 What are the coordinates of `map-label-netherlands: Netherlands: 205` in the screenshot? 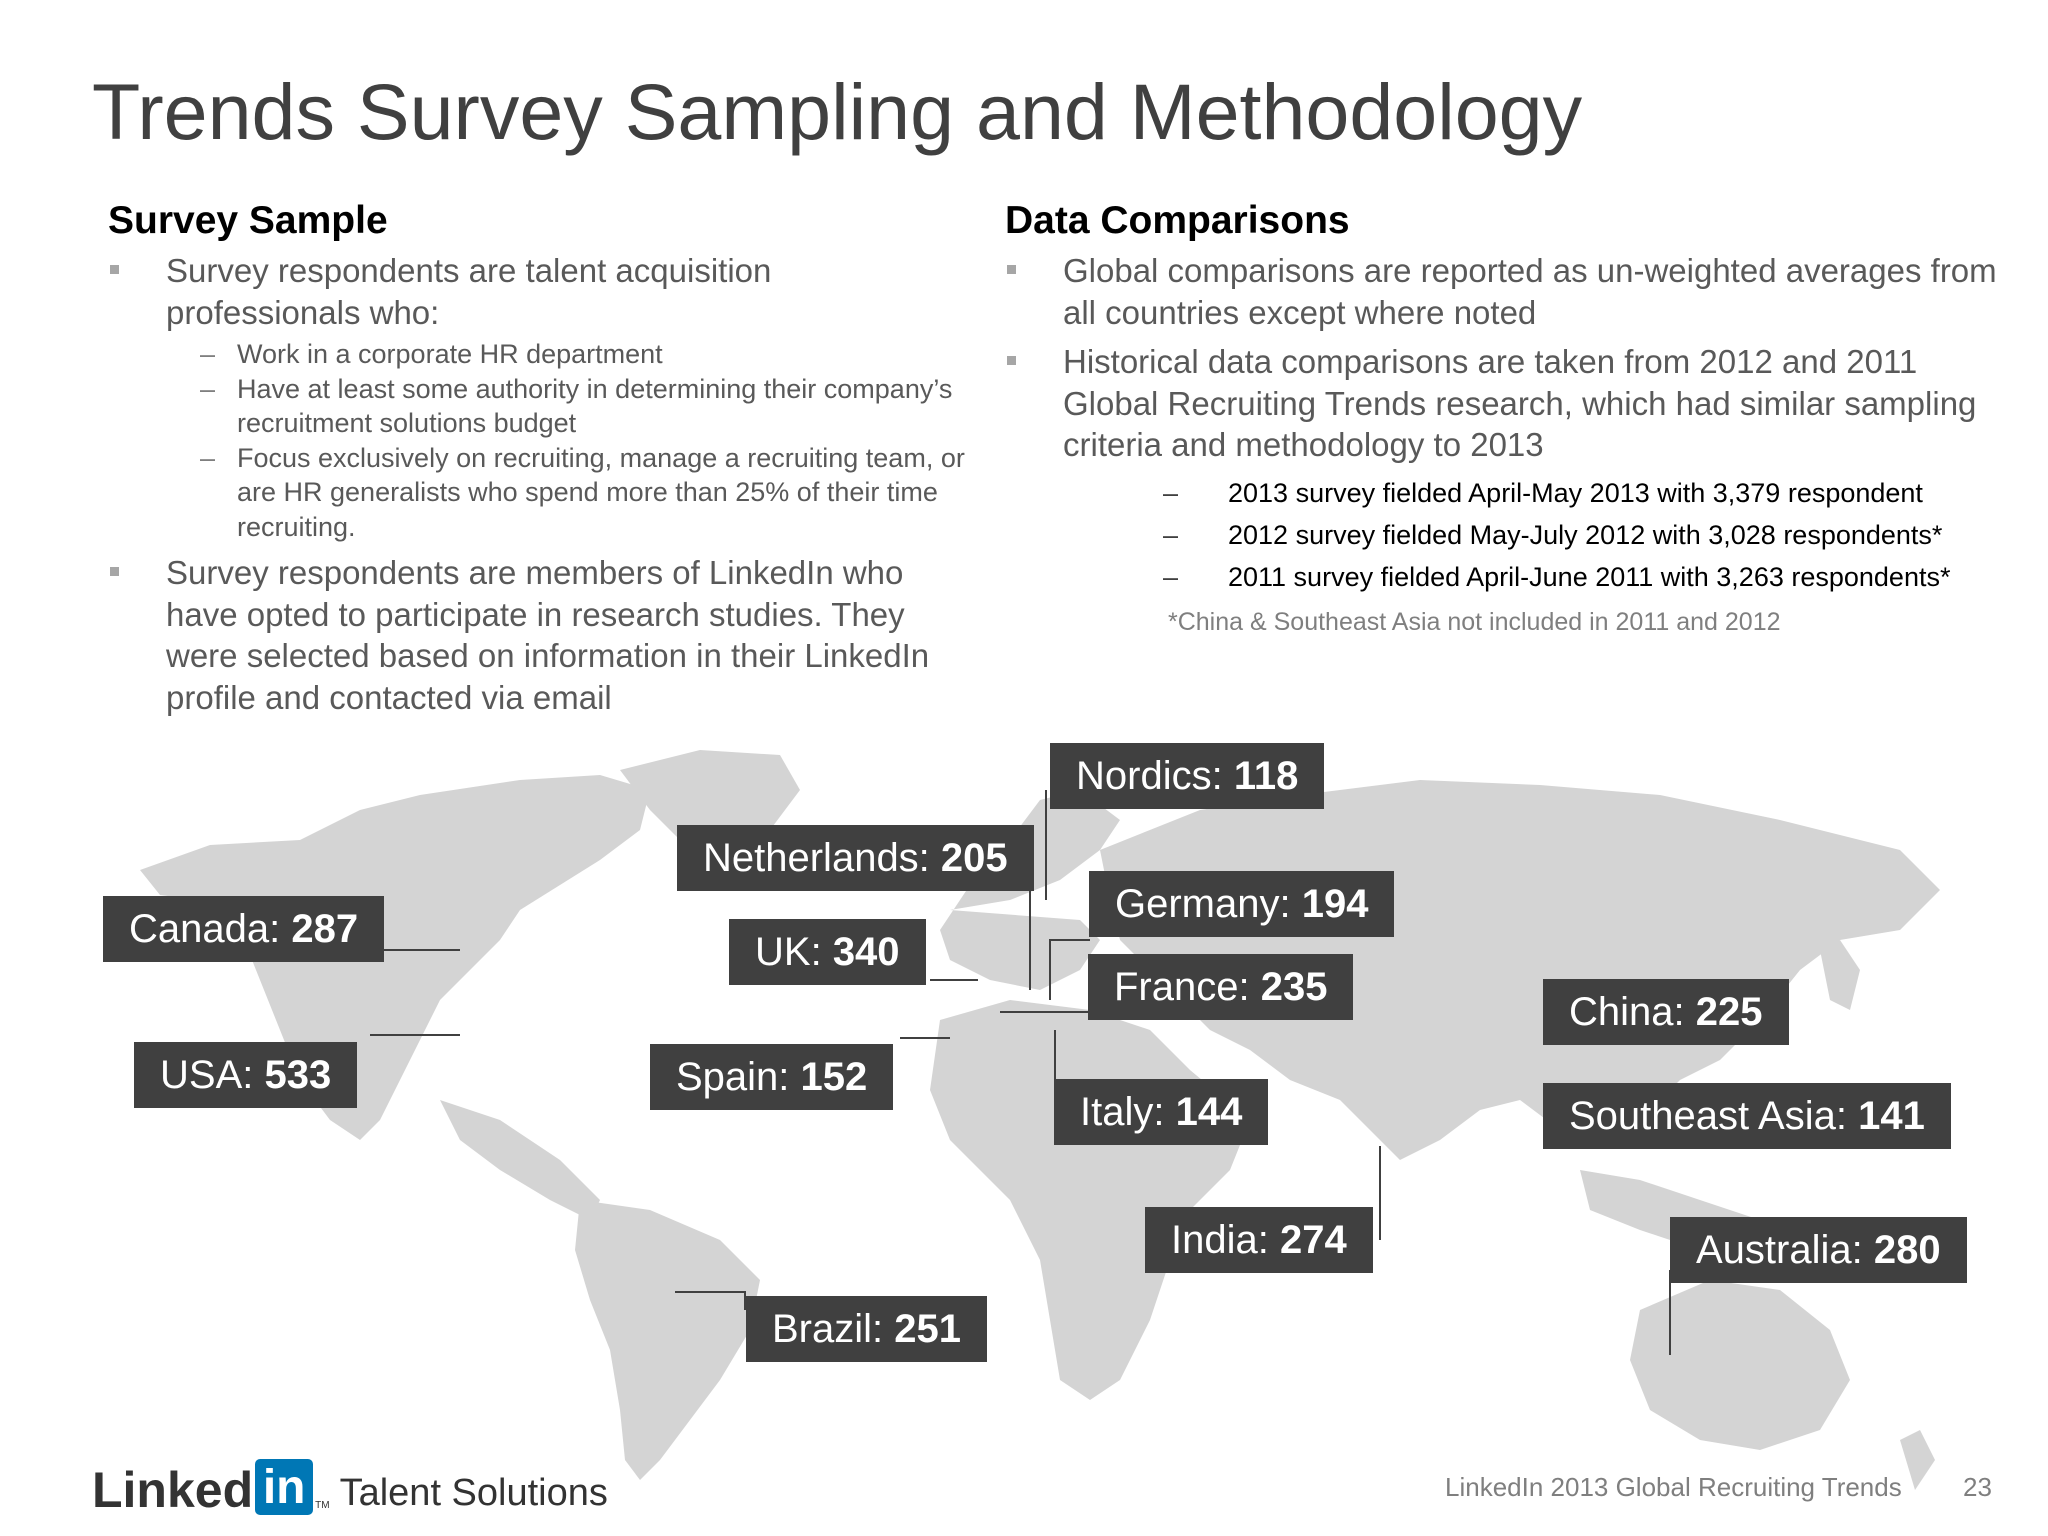 It's located at (855, 858).